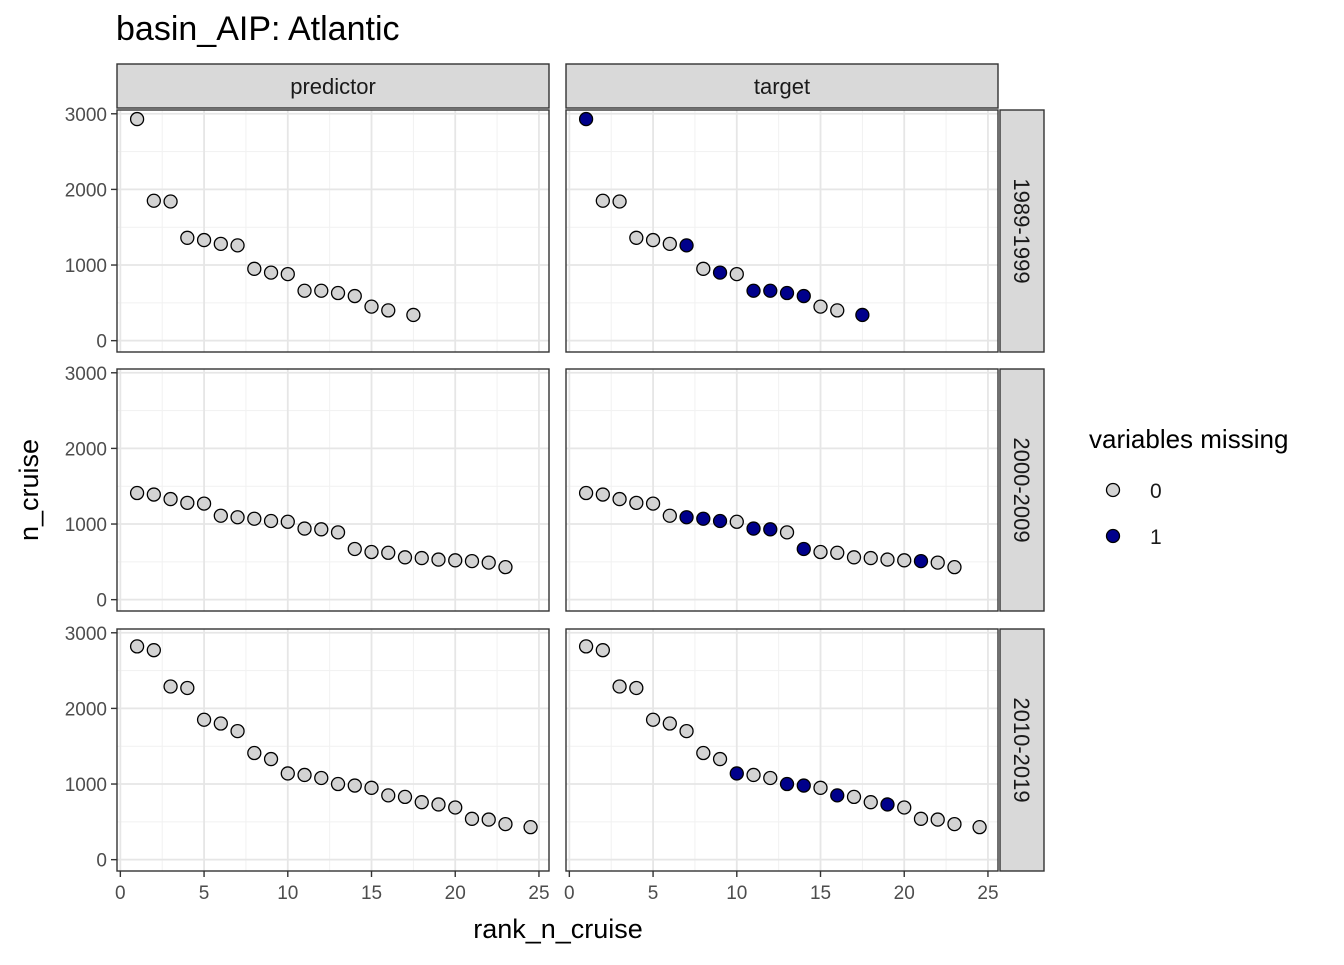 Image resolution: width=1344 pixels, height=965 pixels. I want to click on legend-label: 1, so click(1156, 537).